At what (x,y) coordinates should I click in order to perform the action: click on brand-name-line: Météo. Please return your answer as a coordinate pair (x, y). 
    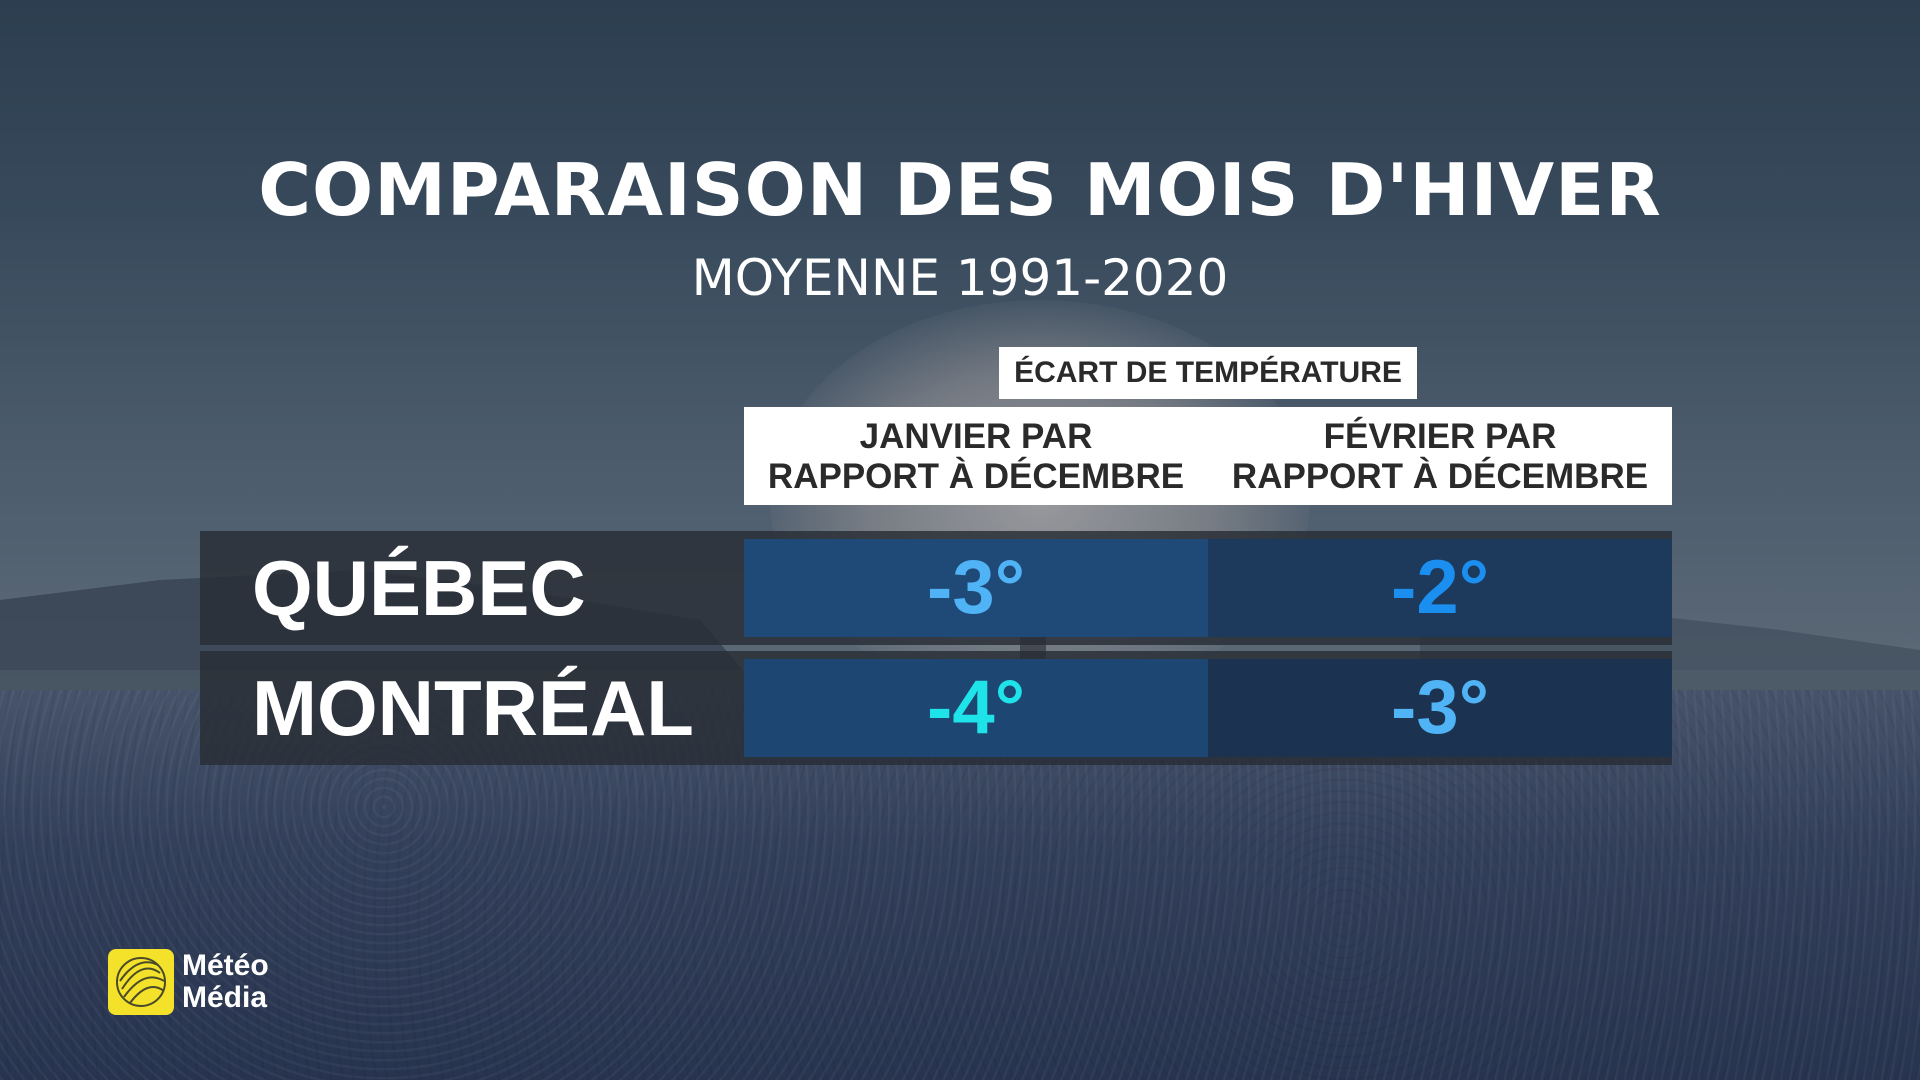
    Looking at the image, I should click on (225, 965).